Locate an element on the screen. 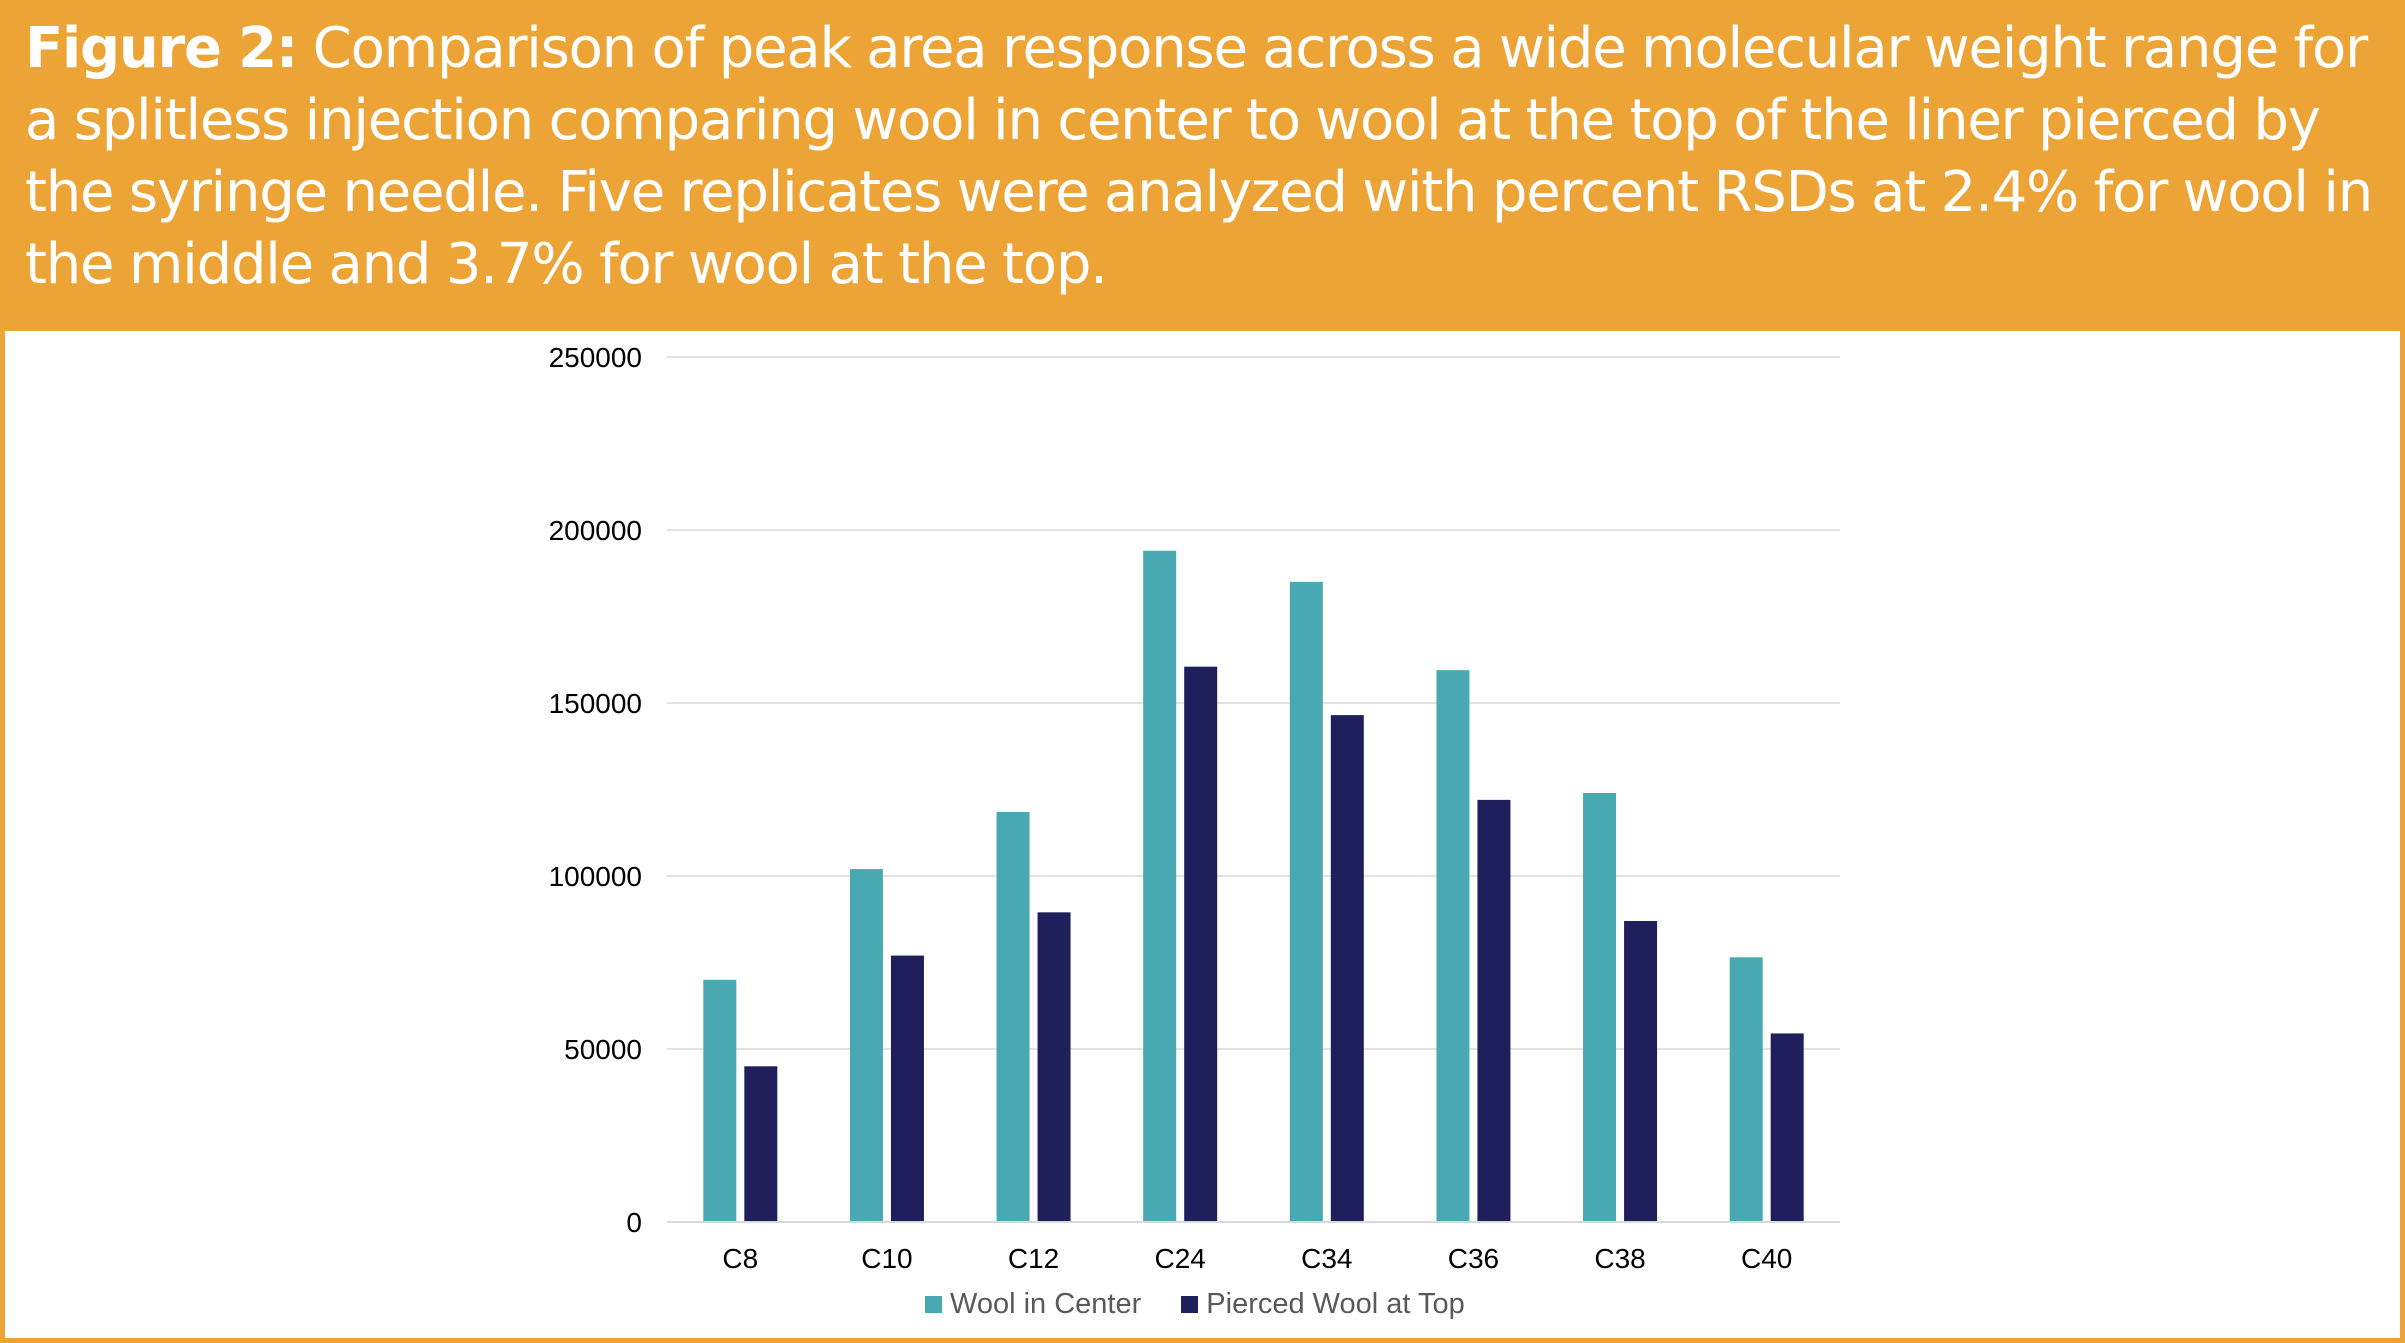 Image resolution: width=2405 pixels, height=1343 pixels. legend-swatch-wool-in-center is located at coordinates (933, 1304).